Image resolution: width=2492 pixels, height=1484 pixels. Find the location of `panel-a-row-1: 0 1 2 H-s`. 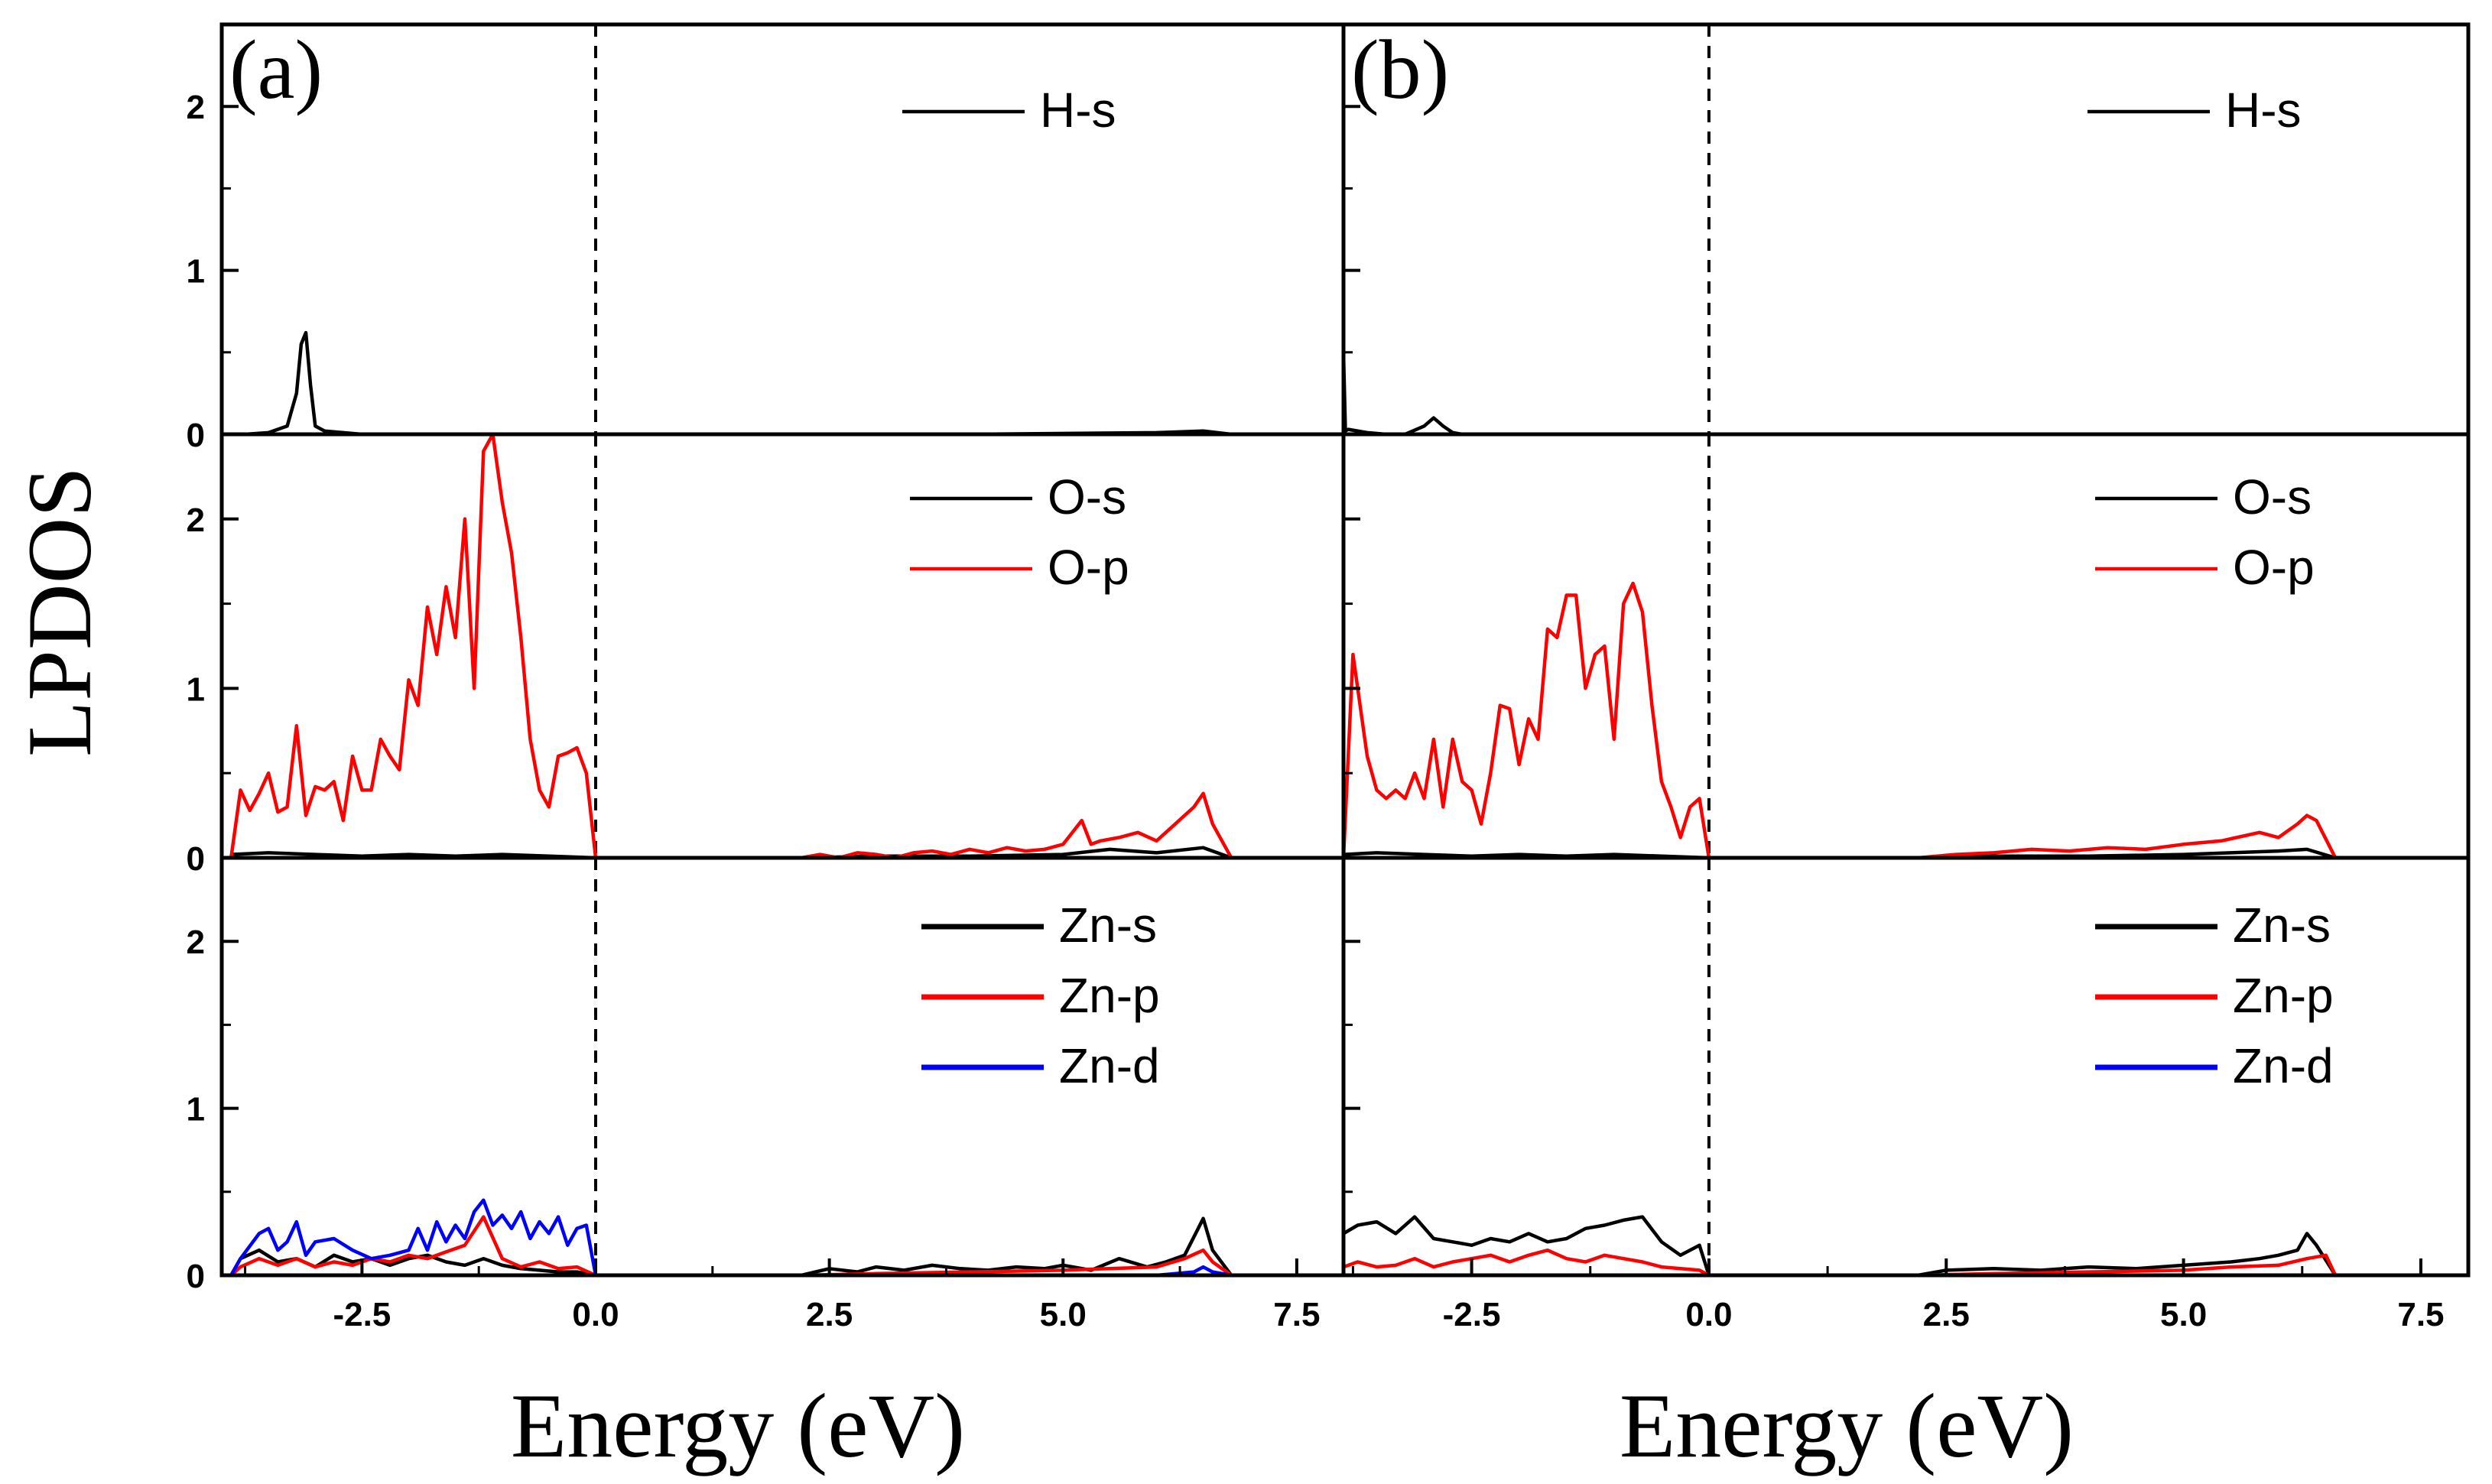

panel-a-row-1: 0 1 2 H-s is located at coordinates (766, 238).